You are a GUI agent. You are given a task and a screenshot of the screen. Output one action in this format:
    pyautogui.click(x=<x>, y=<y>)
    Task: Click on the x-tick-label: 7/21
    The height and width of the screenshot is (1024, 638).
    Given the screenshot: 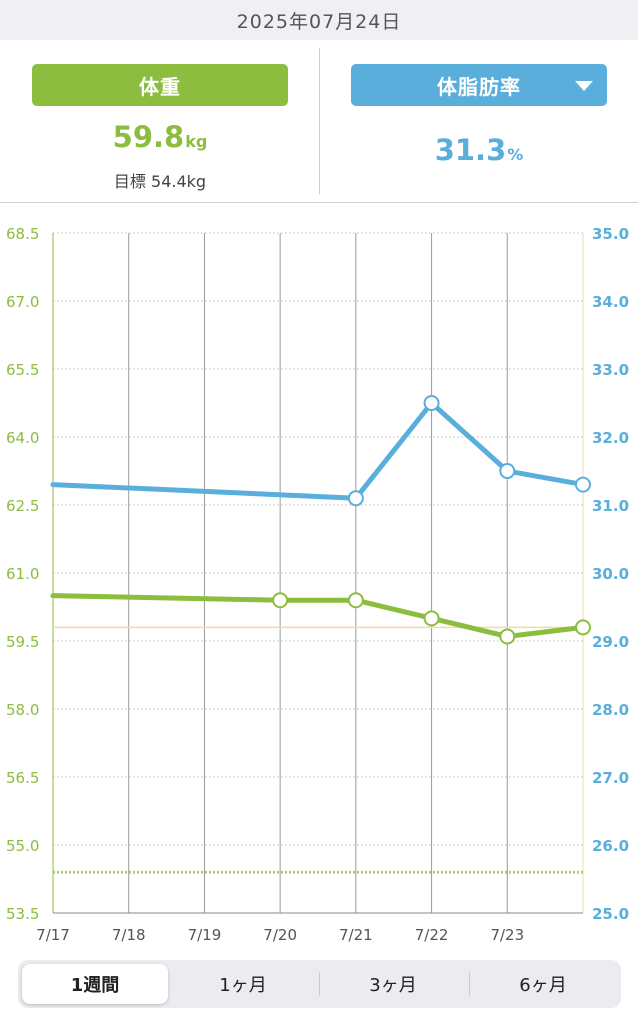 What is the action you would take?
    pyautogui.click(x=356, y=935)
    